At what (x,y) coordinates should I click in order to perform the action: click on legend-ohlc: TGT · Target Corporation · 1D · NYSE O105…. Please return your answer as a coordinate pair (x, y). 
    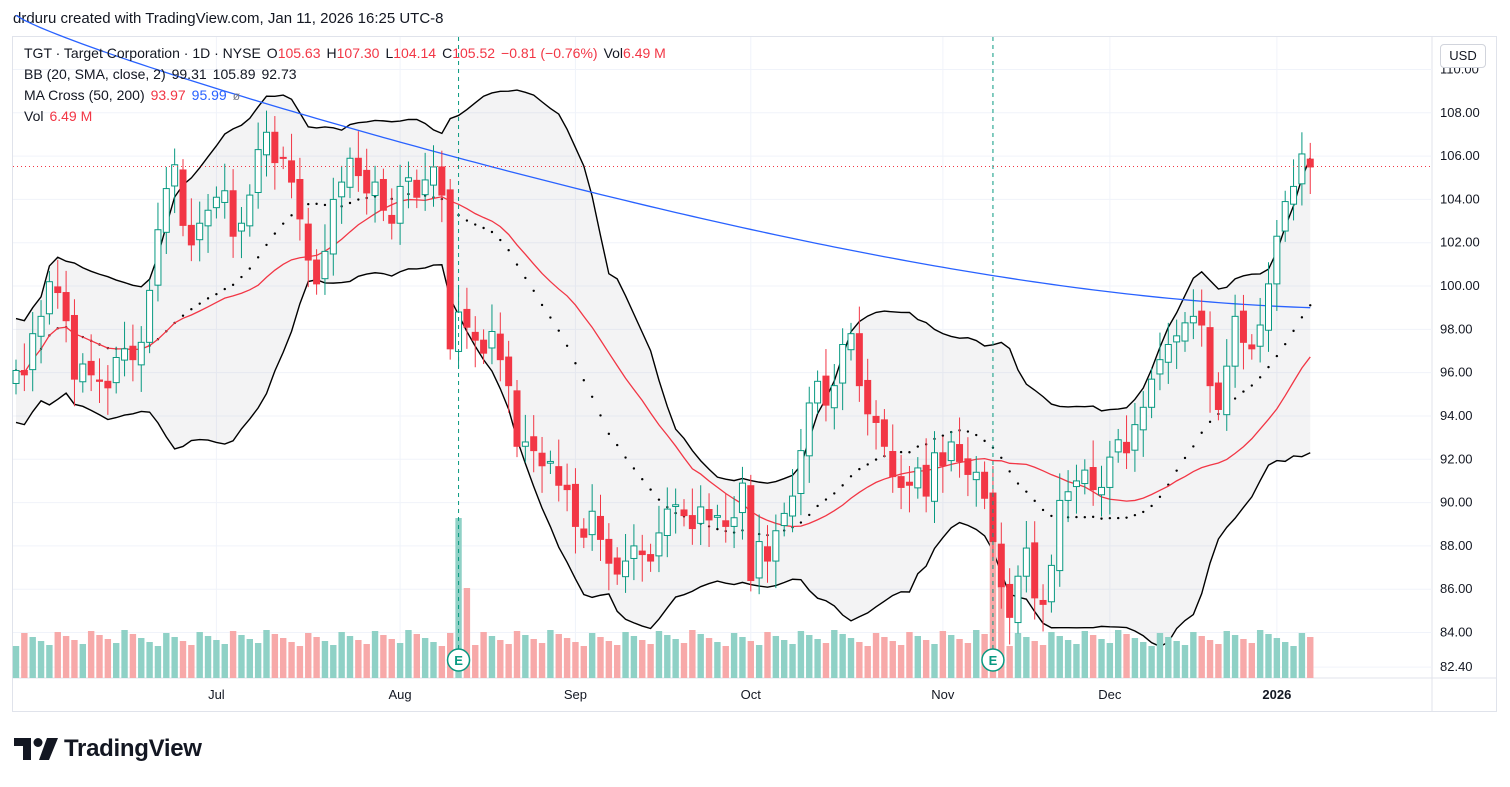
    Looking at the image, I should click on (348, 53).